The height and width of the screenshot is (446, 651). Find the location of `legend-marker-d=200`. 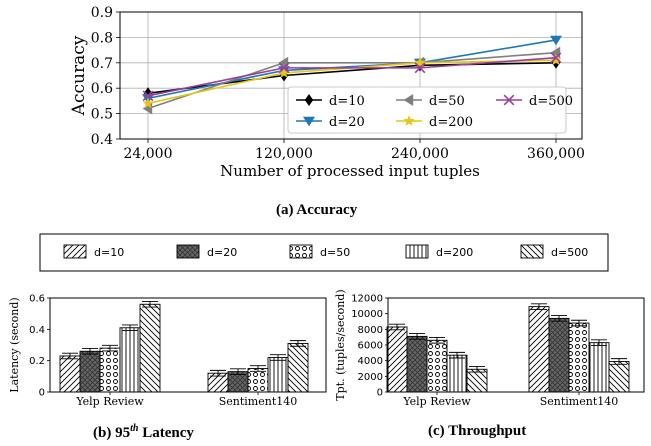

legend-marker-d=200 is located at coordinates (409, 120).